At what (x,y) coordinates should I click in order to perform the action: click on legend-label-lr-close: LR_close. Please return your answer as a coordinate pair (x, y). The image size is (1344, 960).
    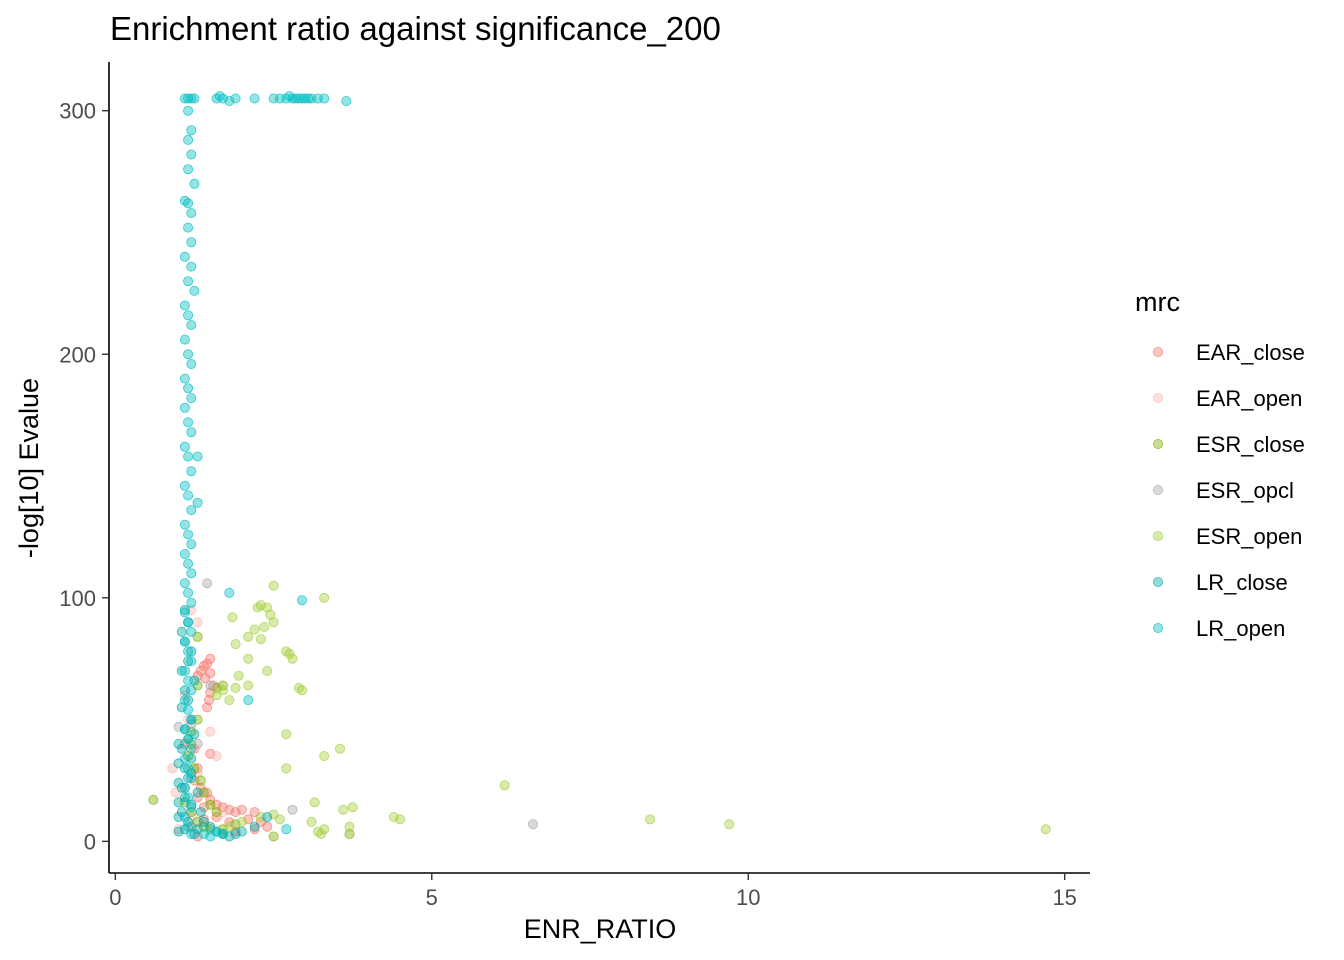
    Looking at the image, I should click on (1242, 582).